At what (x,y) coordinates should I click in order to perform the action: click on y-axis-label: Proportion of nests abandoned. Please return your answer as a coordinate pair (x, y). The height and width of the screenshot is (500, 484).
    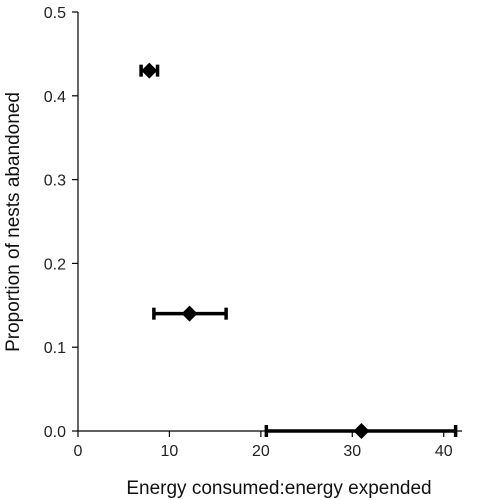
    Looking at the image, I should click on (13, 222).